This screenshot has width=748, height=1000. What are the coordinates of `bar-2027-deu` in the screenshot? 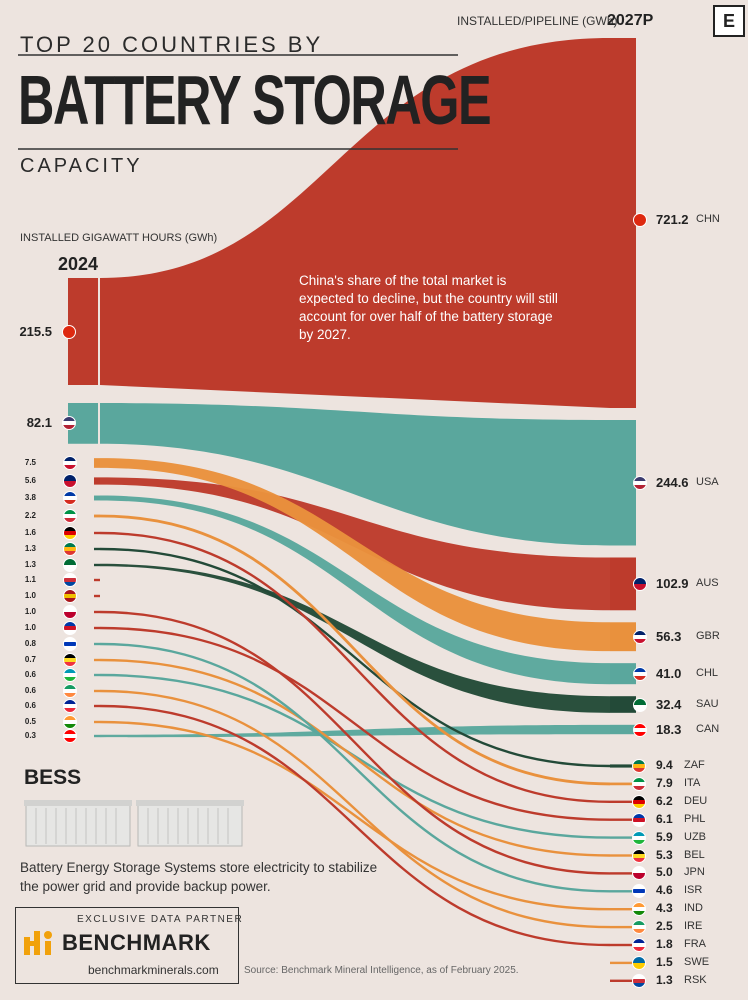 It's located at (623, 801).